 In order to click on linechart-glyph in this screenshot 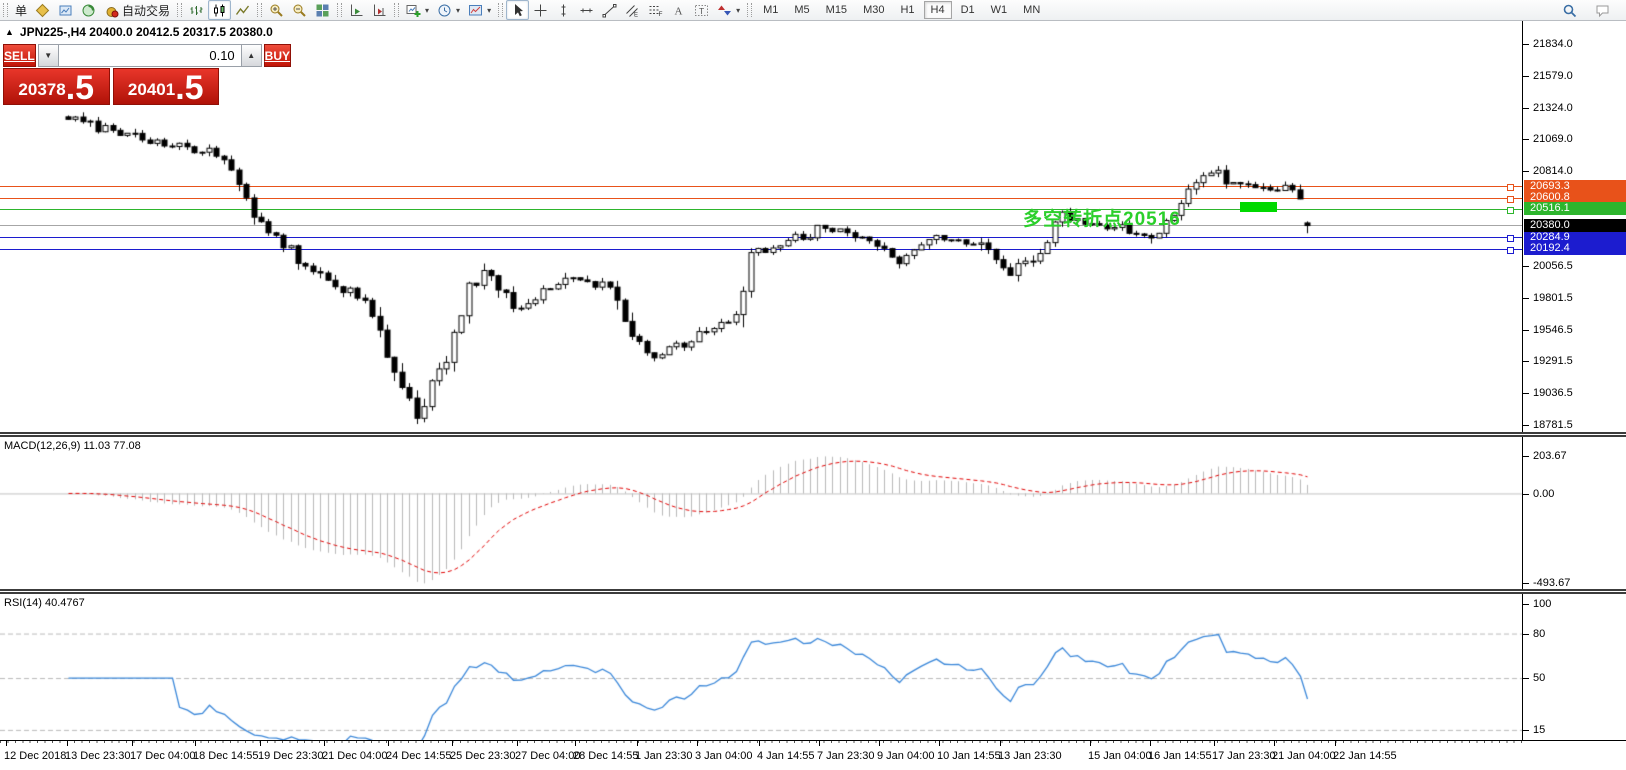, I will do `click(242, 10)`.